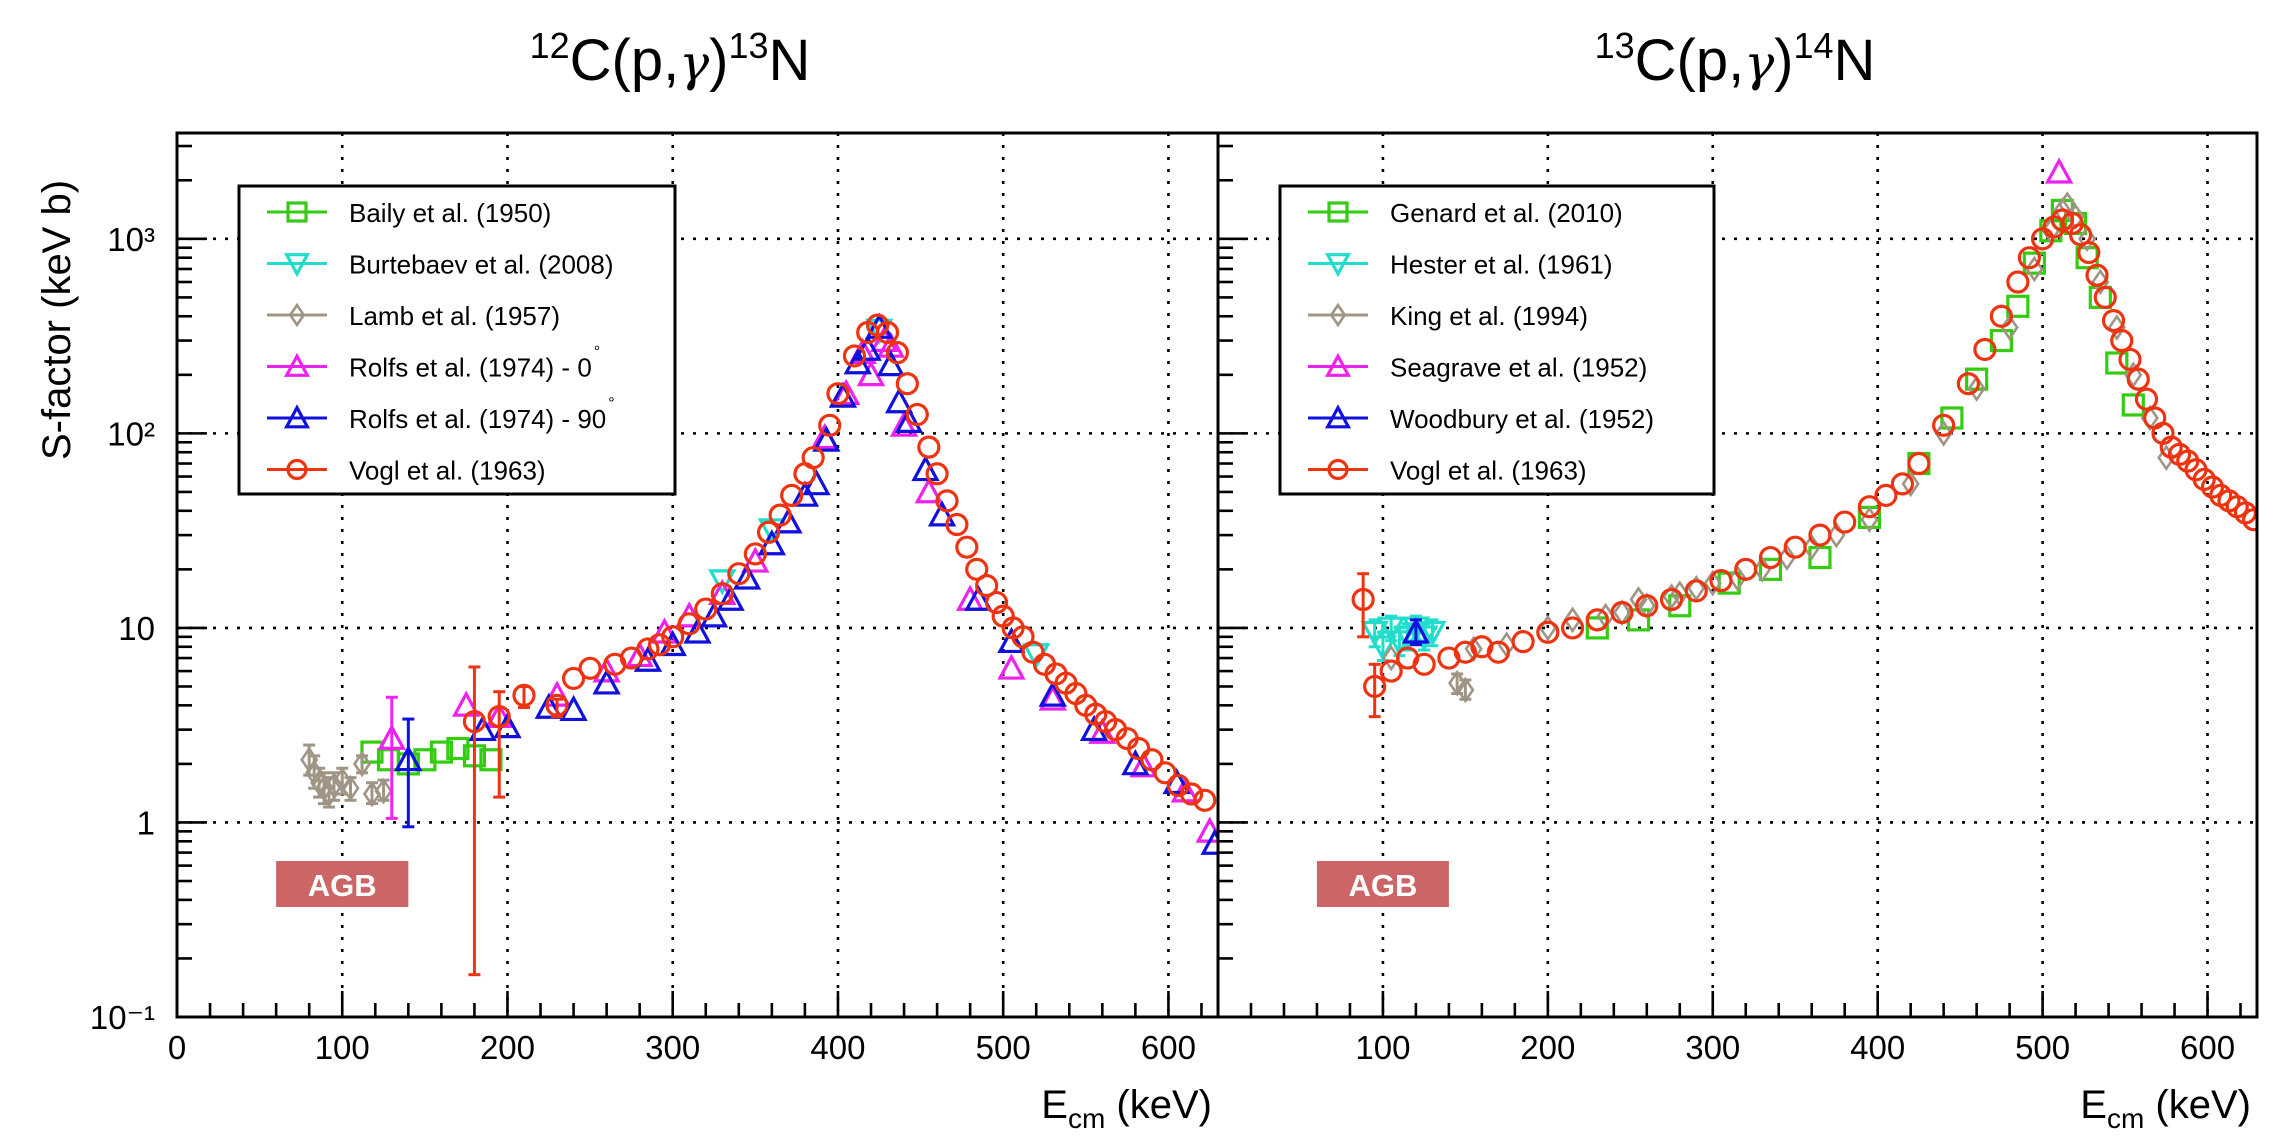 The image size is (2288, 1148). Describe the element at coordinates (454, 316) in the screenshot. I see `legend-label: Lamb et al. (1957)` at that location.